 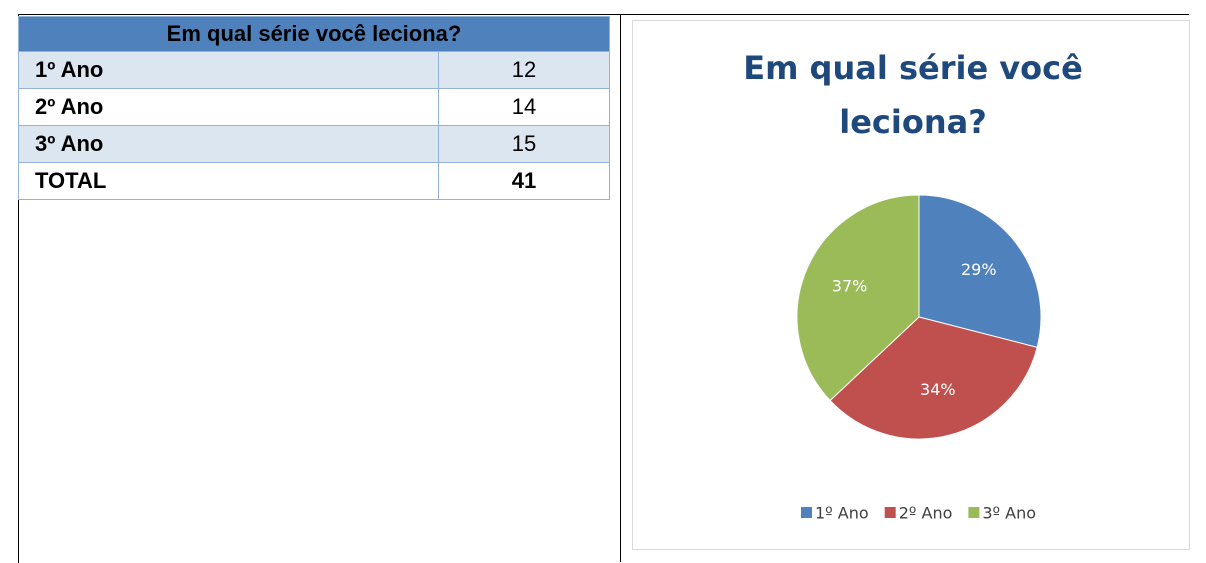 I want to click on data-label: 37%, so click(x=850, y=285).